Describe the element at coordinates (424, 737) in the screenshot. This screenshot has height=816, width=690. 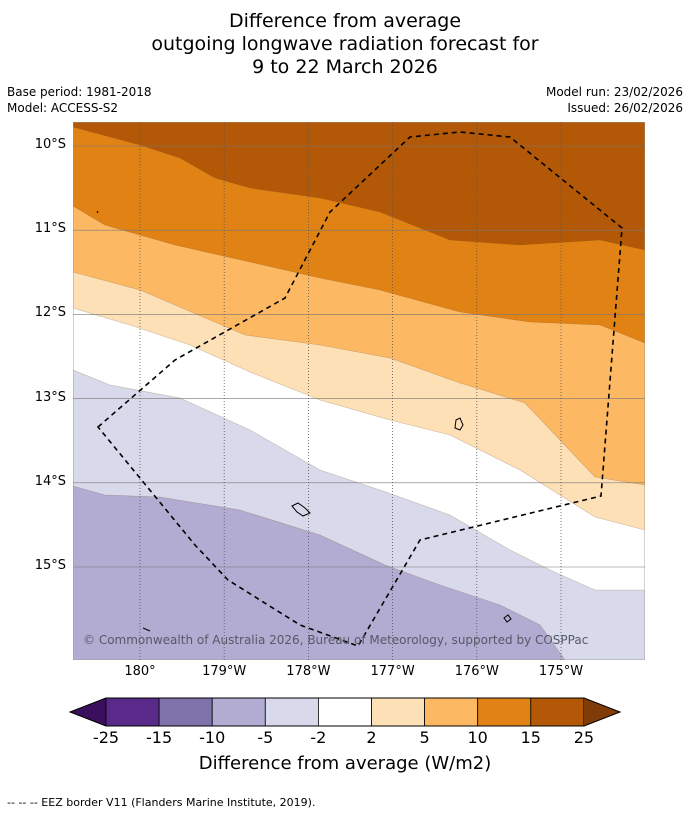
I see `colorbar-tick-label: 5` at that location.